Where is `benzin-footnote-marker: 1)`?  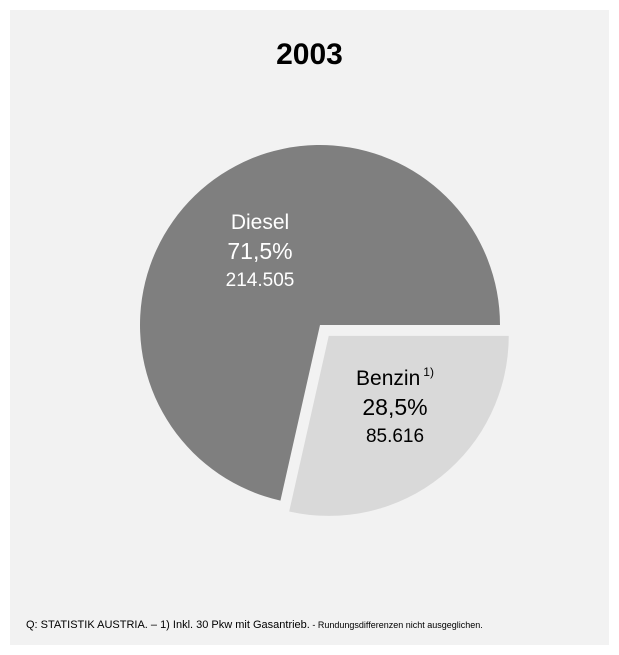
benzin-footnote-marker: 1) is located at coordinates (428, 372).